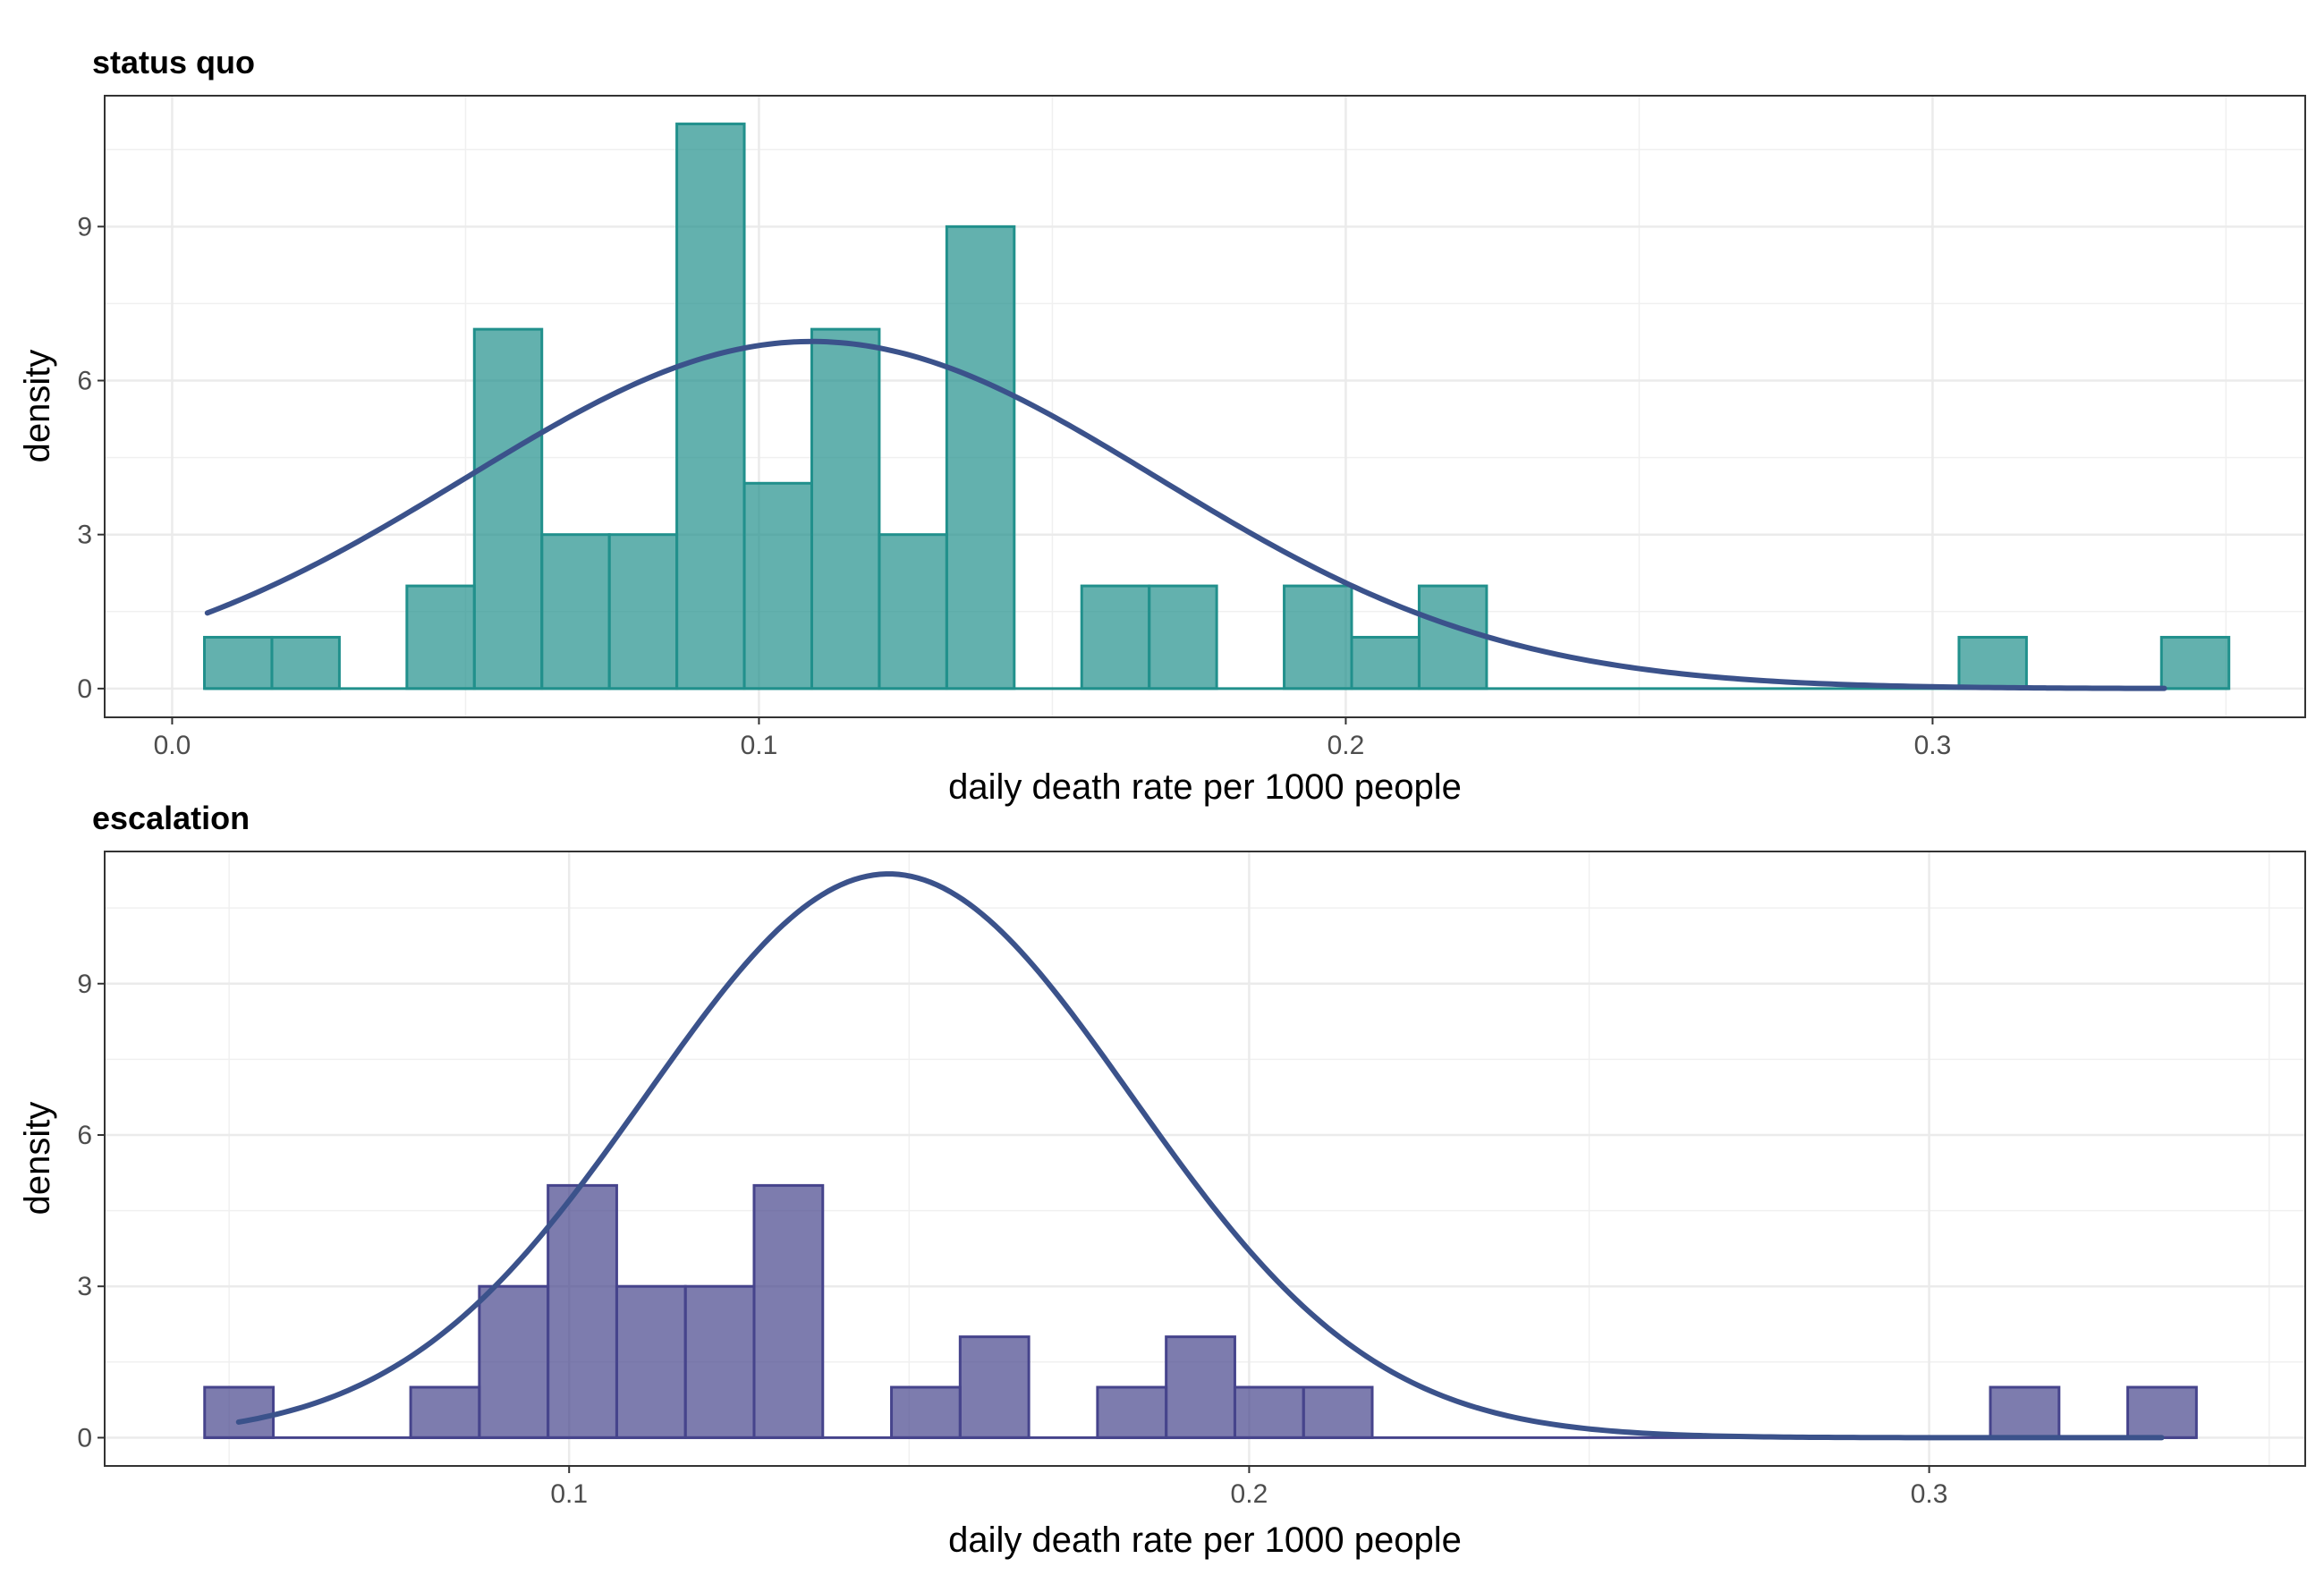  I want to click on escalation-x-tick-label: 0.1, so click(569, 1494).